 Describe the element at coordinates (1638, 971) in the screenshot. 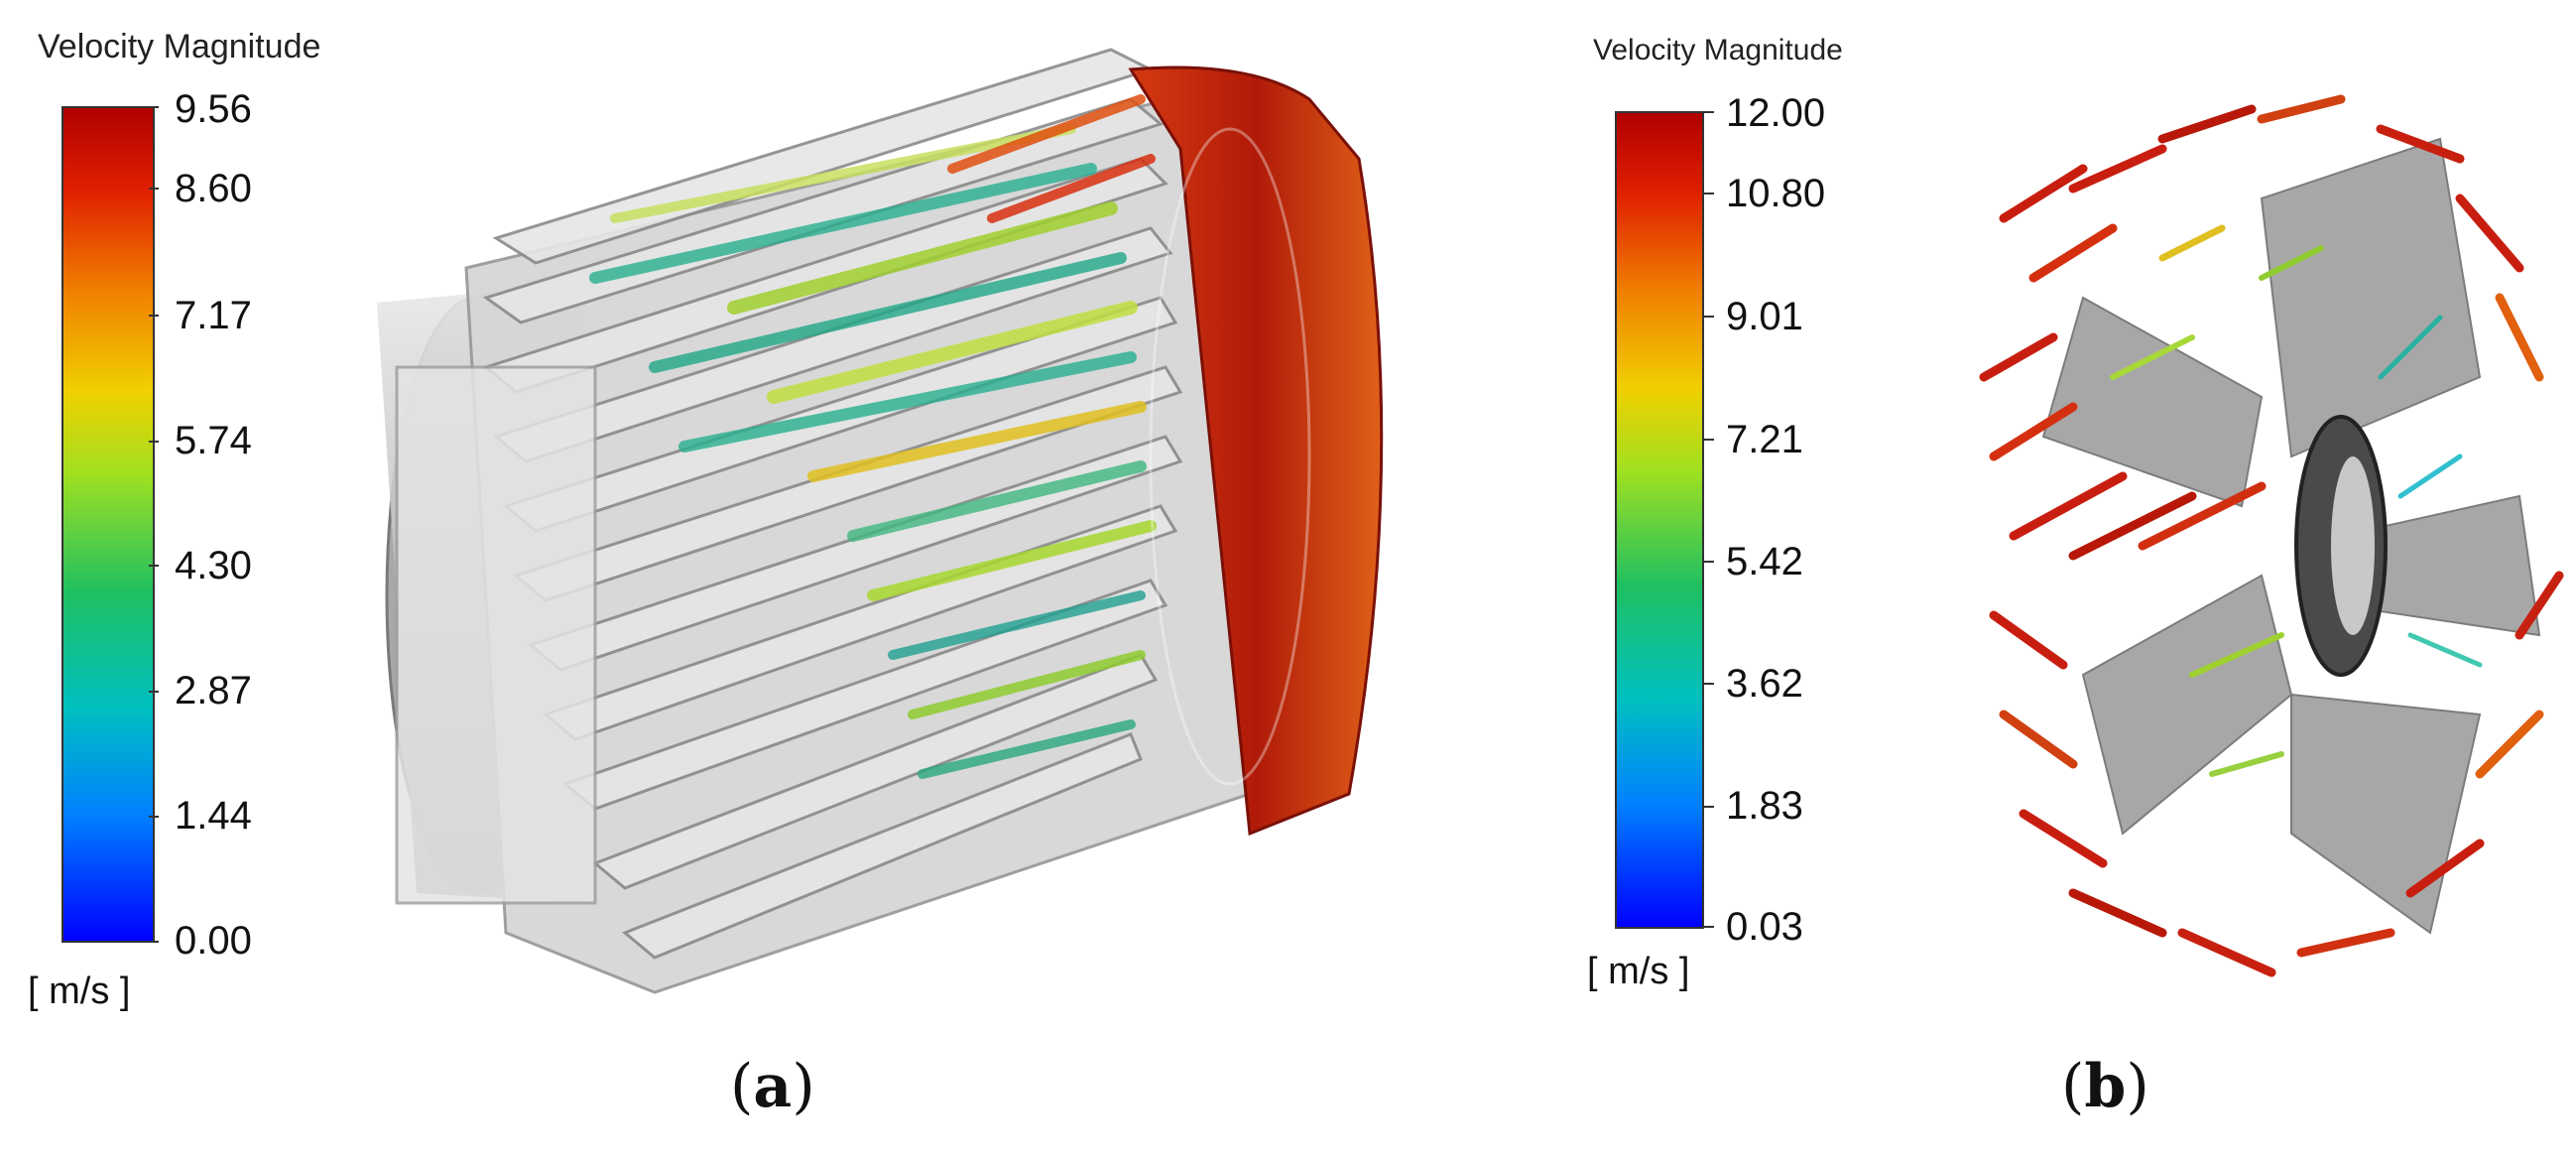

I see `colorbar-b-units: [ m/s ]` at that location.